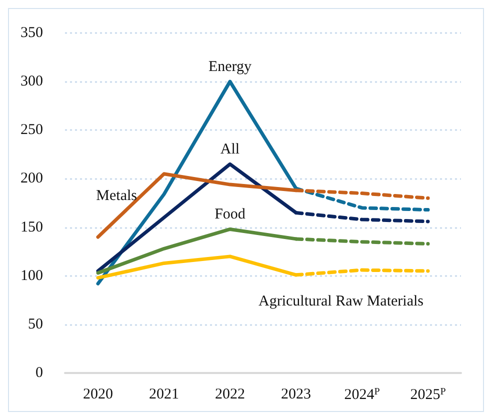 This screenshot has width=490, height=418. I want to click on y-tick-label: 50, so click(35, 324).